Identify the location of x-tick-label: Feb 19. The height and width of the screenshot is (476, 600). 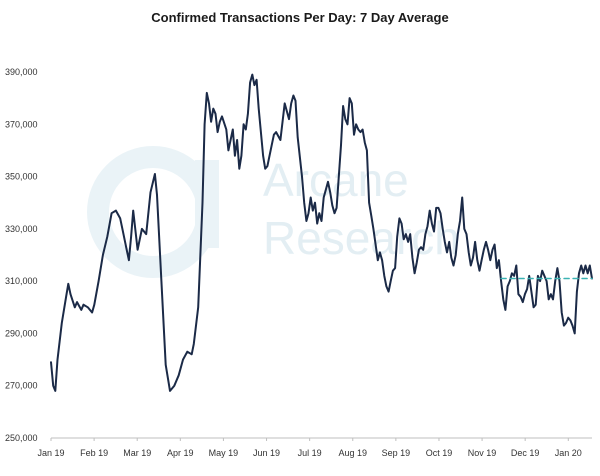
(94, 453).